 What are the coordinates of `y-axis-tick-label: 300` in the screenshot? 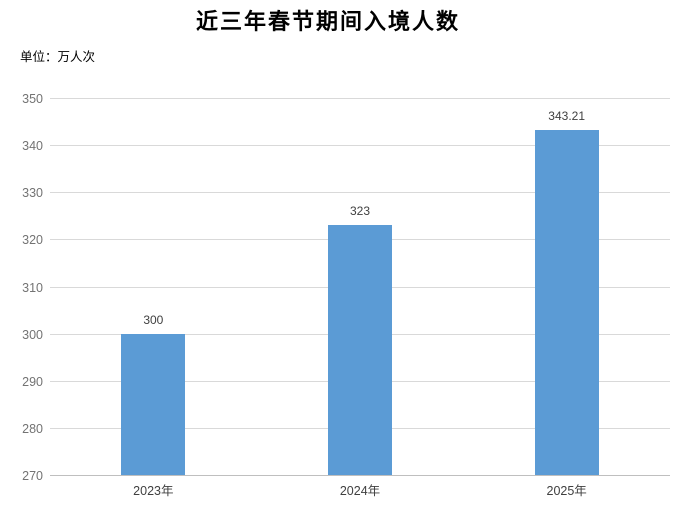 It's located at (32, 334).